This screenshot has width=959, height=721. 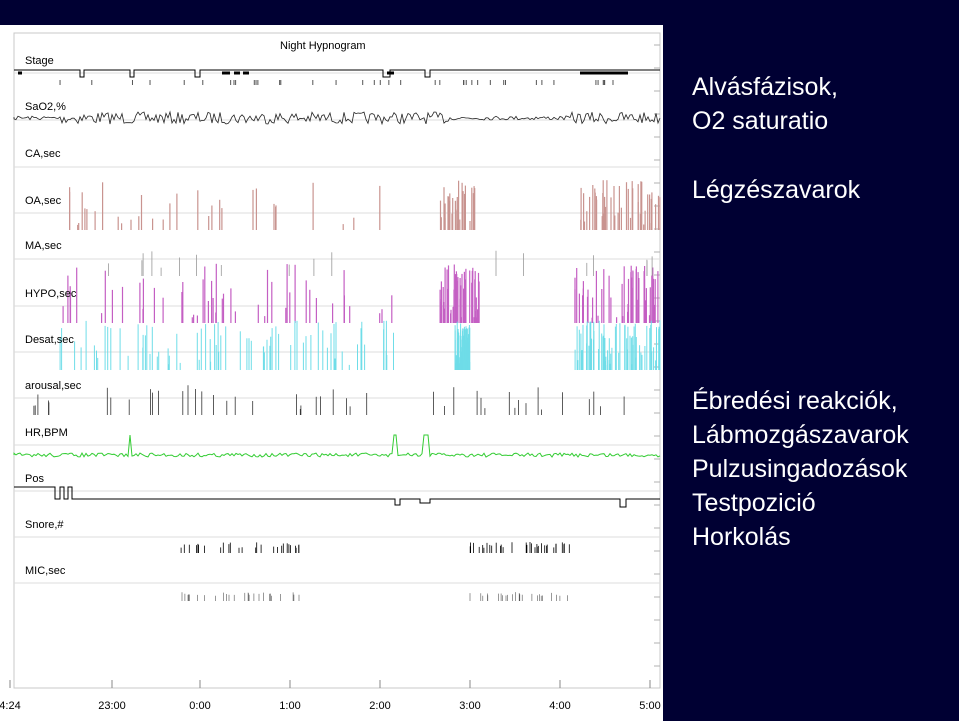 I want to click on x-tick-label: 1:00, so click(x=290, y=706).